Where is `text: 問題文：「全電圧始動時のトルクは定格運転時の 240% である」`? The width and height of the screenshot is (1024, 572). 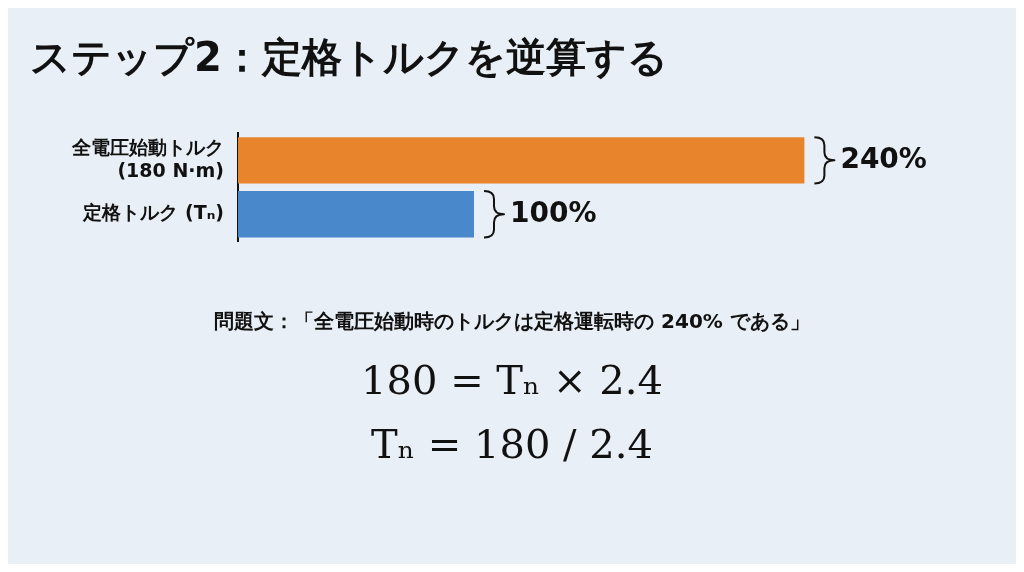
text: 問題文：「全電圧始動時のトルクは定格運転時の 240% である」 is located at coordinates (512, 321).